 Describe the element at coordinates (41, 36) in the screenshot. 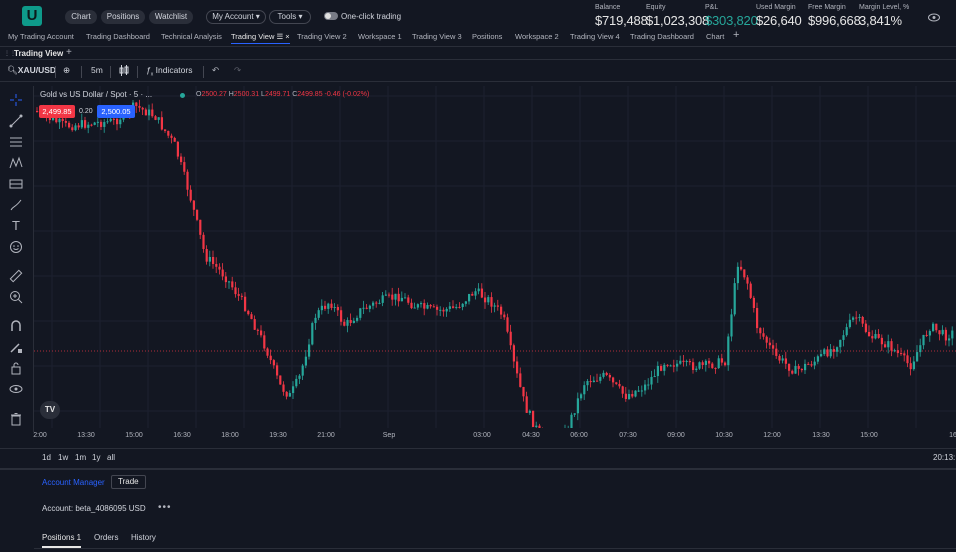

I see `tab-my-trading-account: My Trading Account` at that location.